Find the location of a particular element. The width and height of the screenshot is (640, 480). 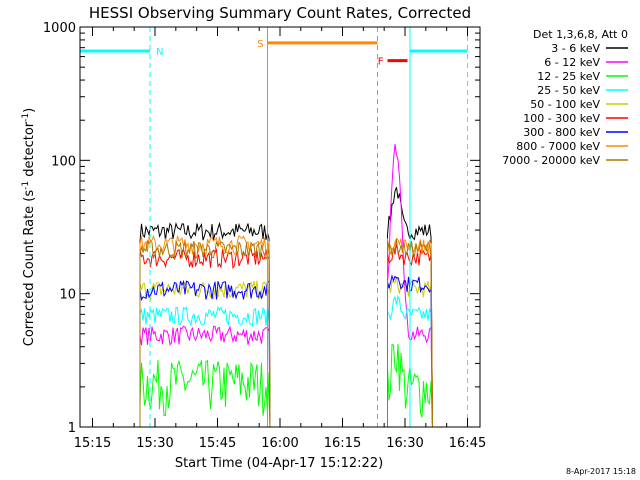

legend-entry-label: 25 - 50 keV is located at coordinates (568, 90).